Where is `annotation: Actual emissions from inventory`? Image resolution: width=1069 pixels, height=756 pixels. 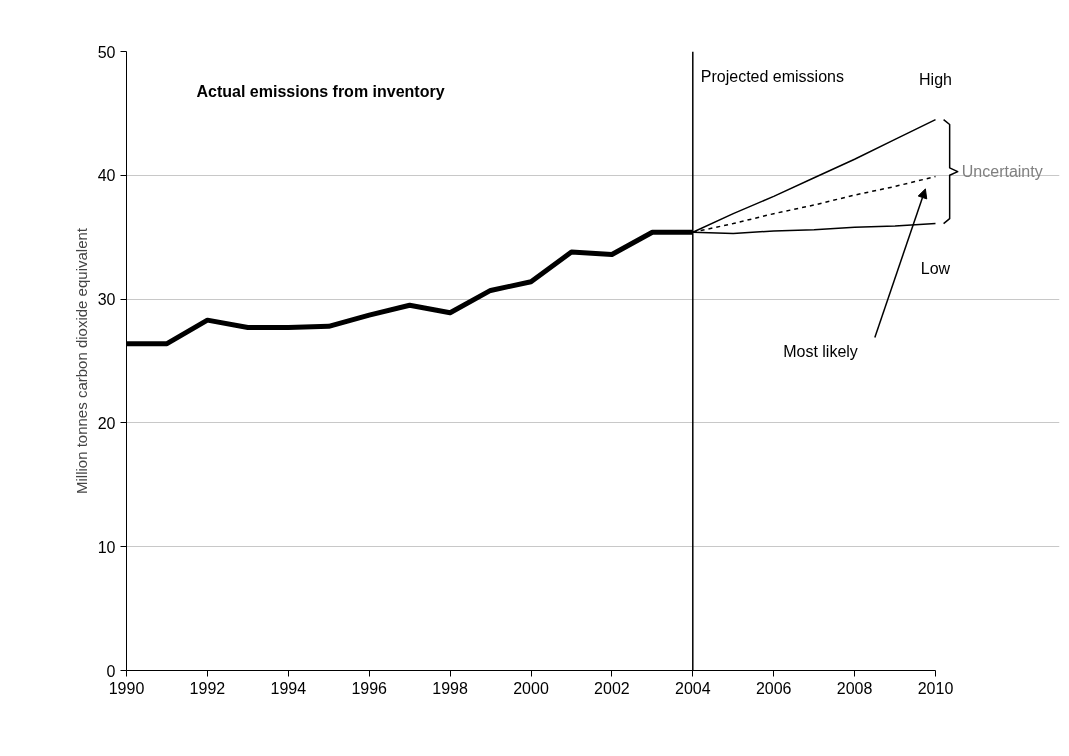 annotation: Actual emissions from inventory is located at coordinates (320, 91).